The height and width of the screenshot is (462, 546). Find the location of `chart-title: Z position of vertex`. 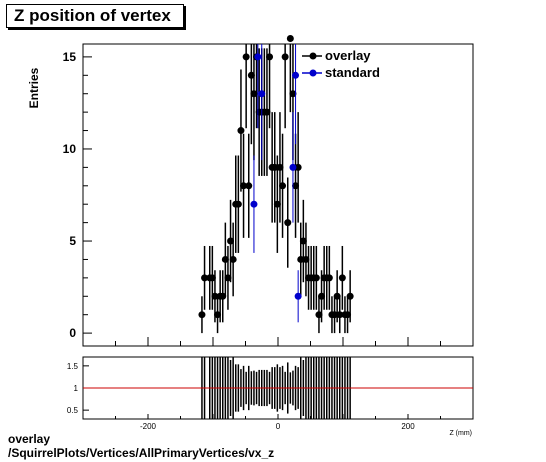

chart-title: Z position of vertex is located at coordinates (92, 15).